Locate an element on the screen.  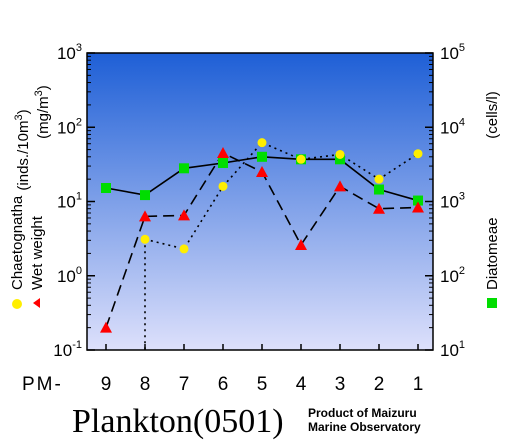
legend-wetweight-marker is located at coordinates (36, 303).